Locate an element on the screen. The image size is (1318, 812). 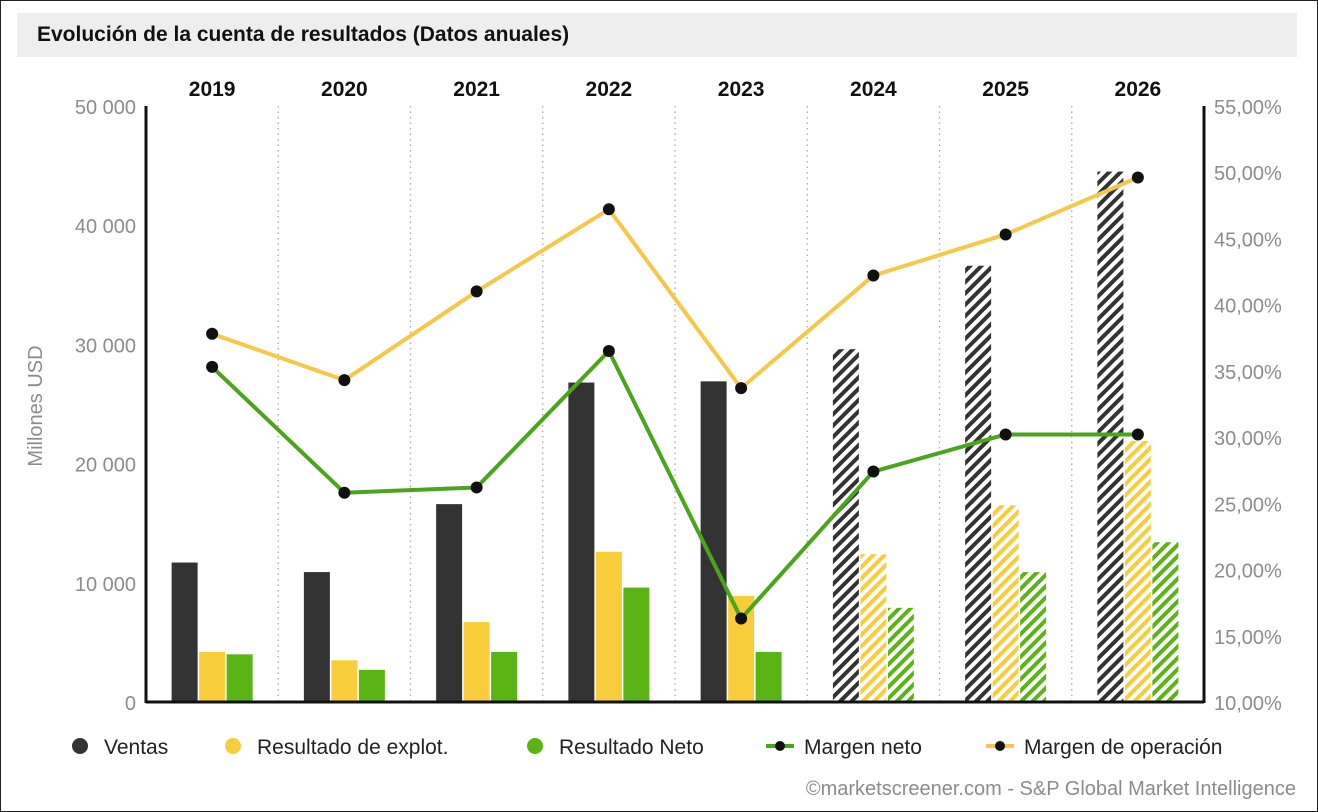
legend-marker-Margen neto is located at coordinates (780, 746).